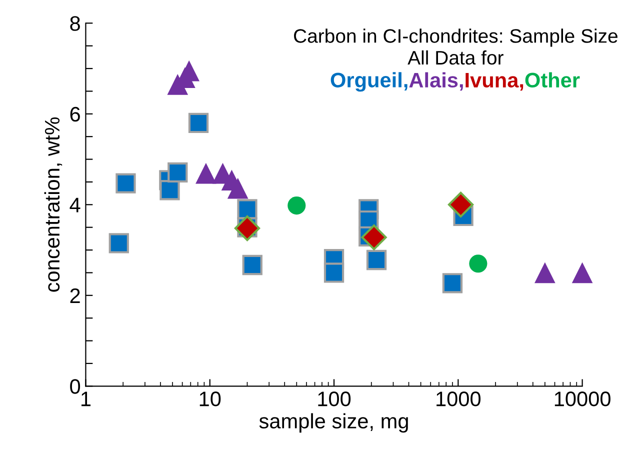  What do you see at coordinates (75, 295) in the screenshot?
I see `y-tick-label: 2` at bounding box center [75, 295].